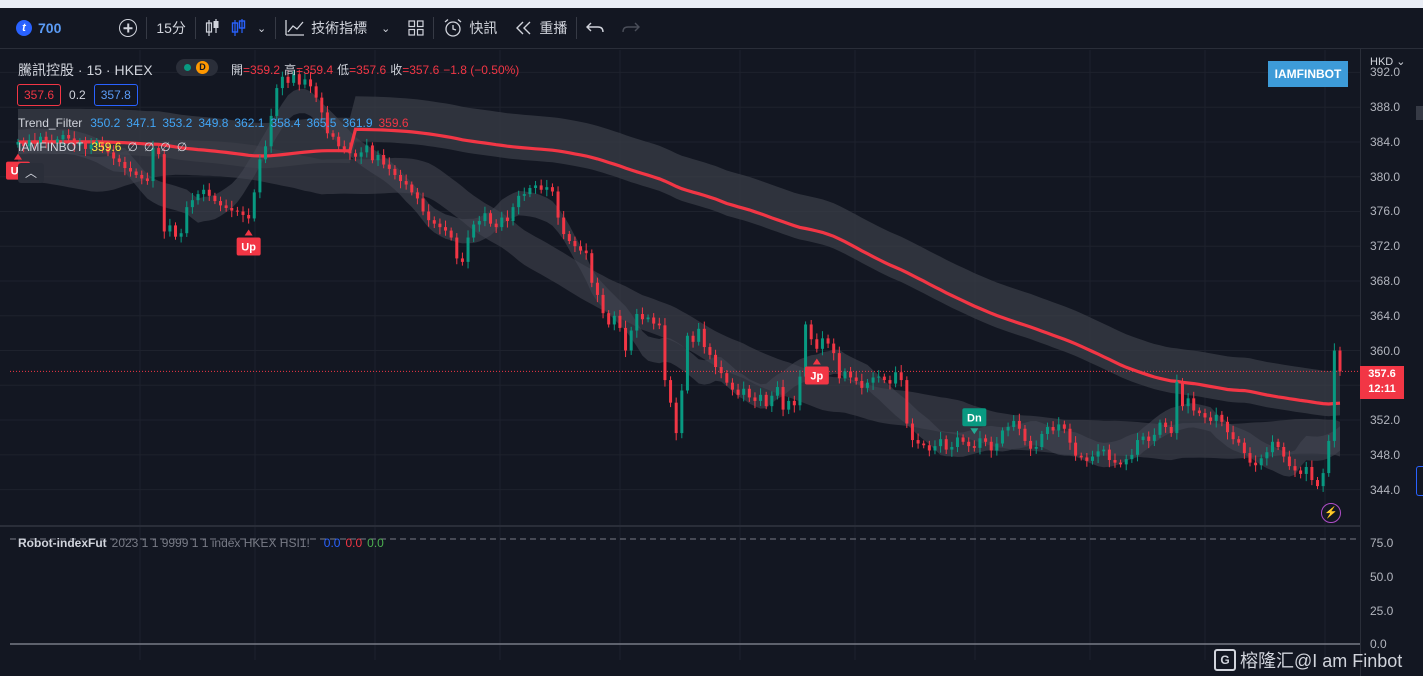 The width and height of the screenshot is (1423, 676). What do you see at coordinates (171, 28) in the screenshot?
I see `interval-button: 15分` at bounding box center [171, 28].